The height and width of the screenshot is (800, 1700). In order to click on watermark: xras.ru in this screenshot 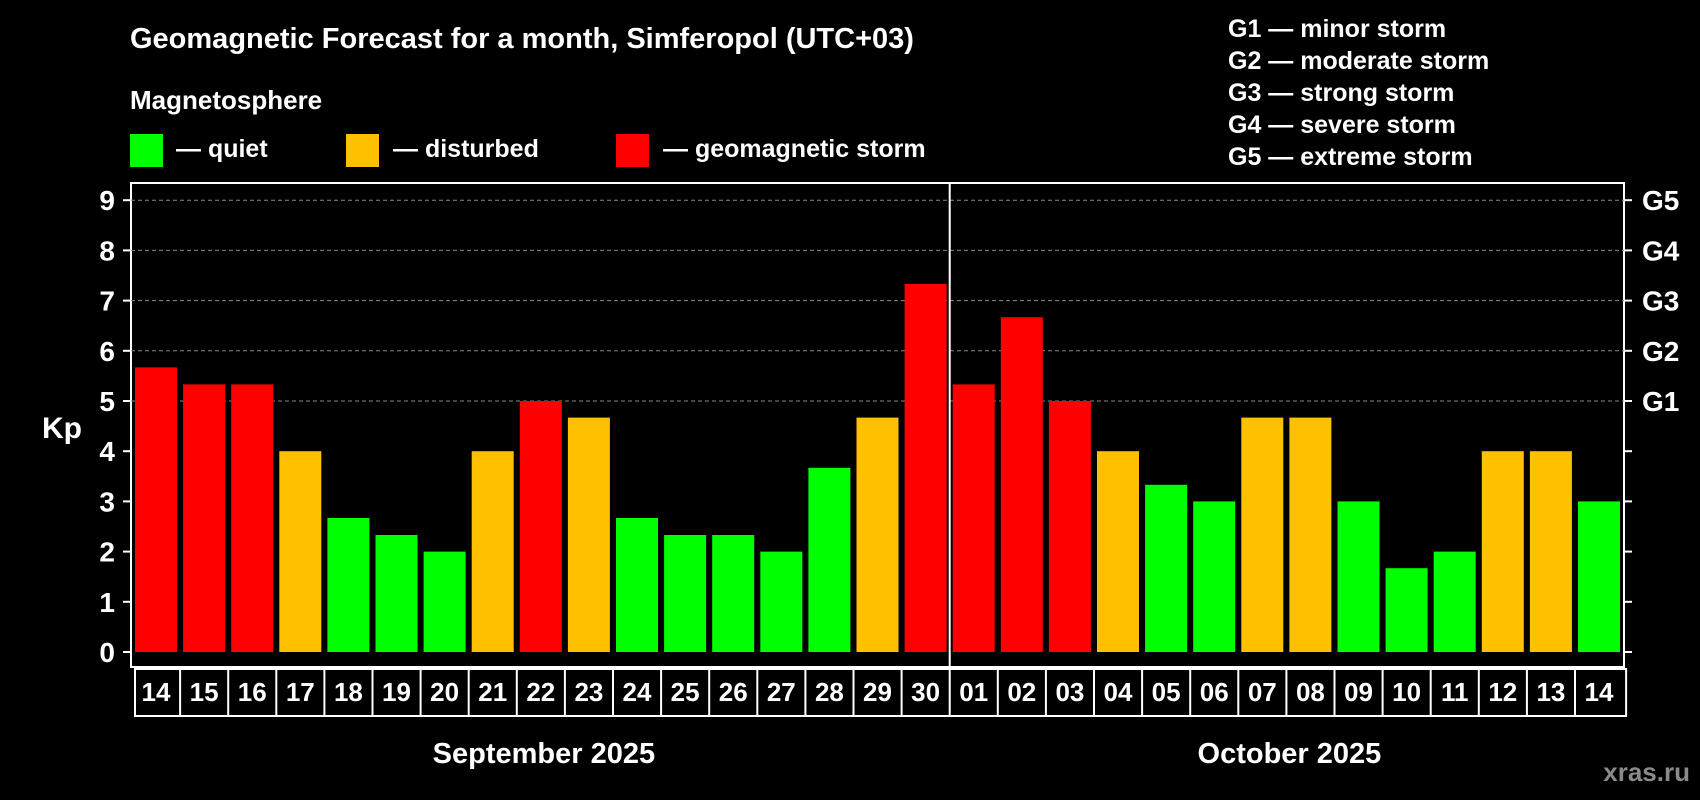, I will do `click(1646, 772)`.